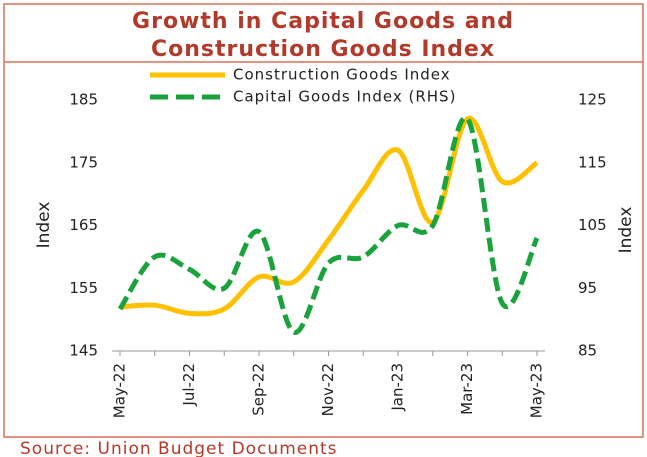 Image resolution: width=647 pixels, height=457 pixels. What do you see at coordinates (592, 225) in the screenshot?
I see `y2-tick-label: 105` at bounding box center [592, 225].